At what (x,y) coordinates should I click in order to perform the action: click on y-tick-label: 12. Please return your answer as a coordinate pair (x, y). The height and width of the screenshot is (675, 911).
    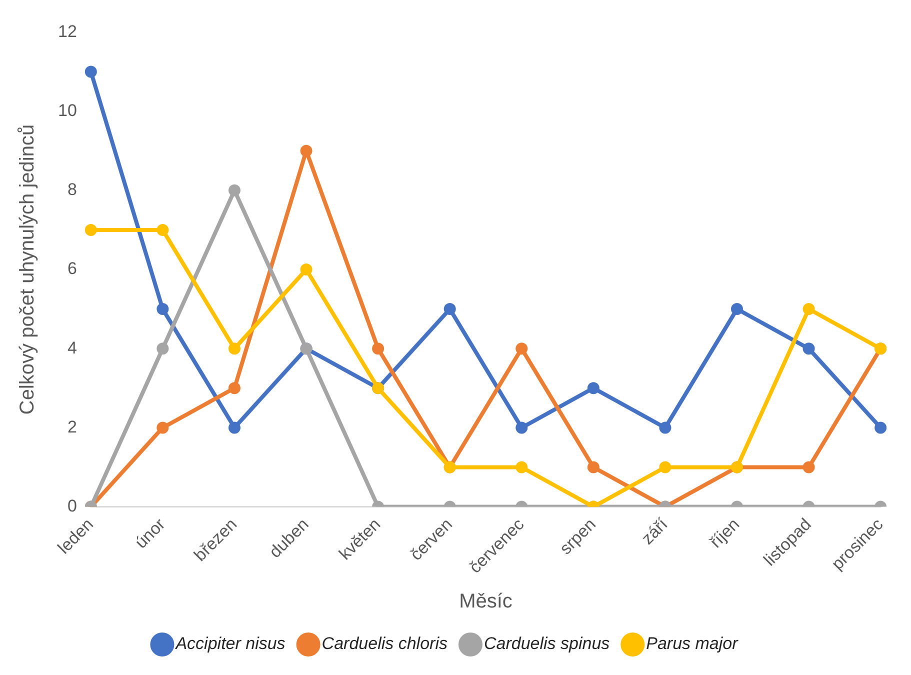
    Looking at the image, I should click on (67, 31).